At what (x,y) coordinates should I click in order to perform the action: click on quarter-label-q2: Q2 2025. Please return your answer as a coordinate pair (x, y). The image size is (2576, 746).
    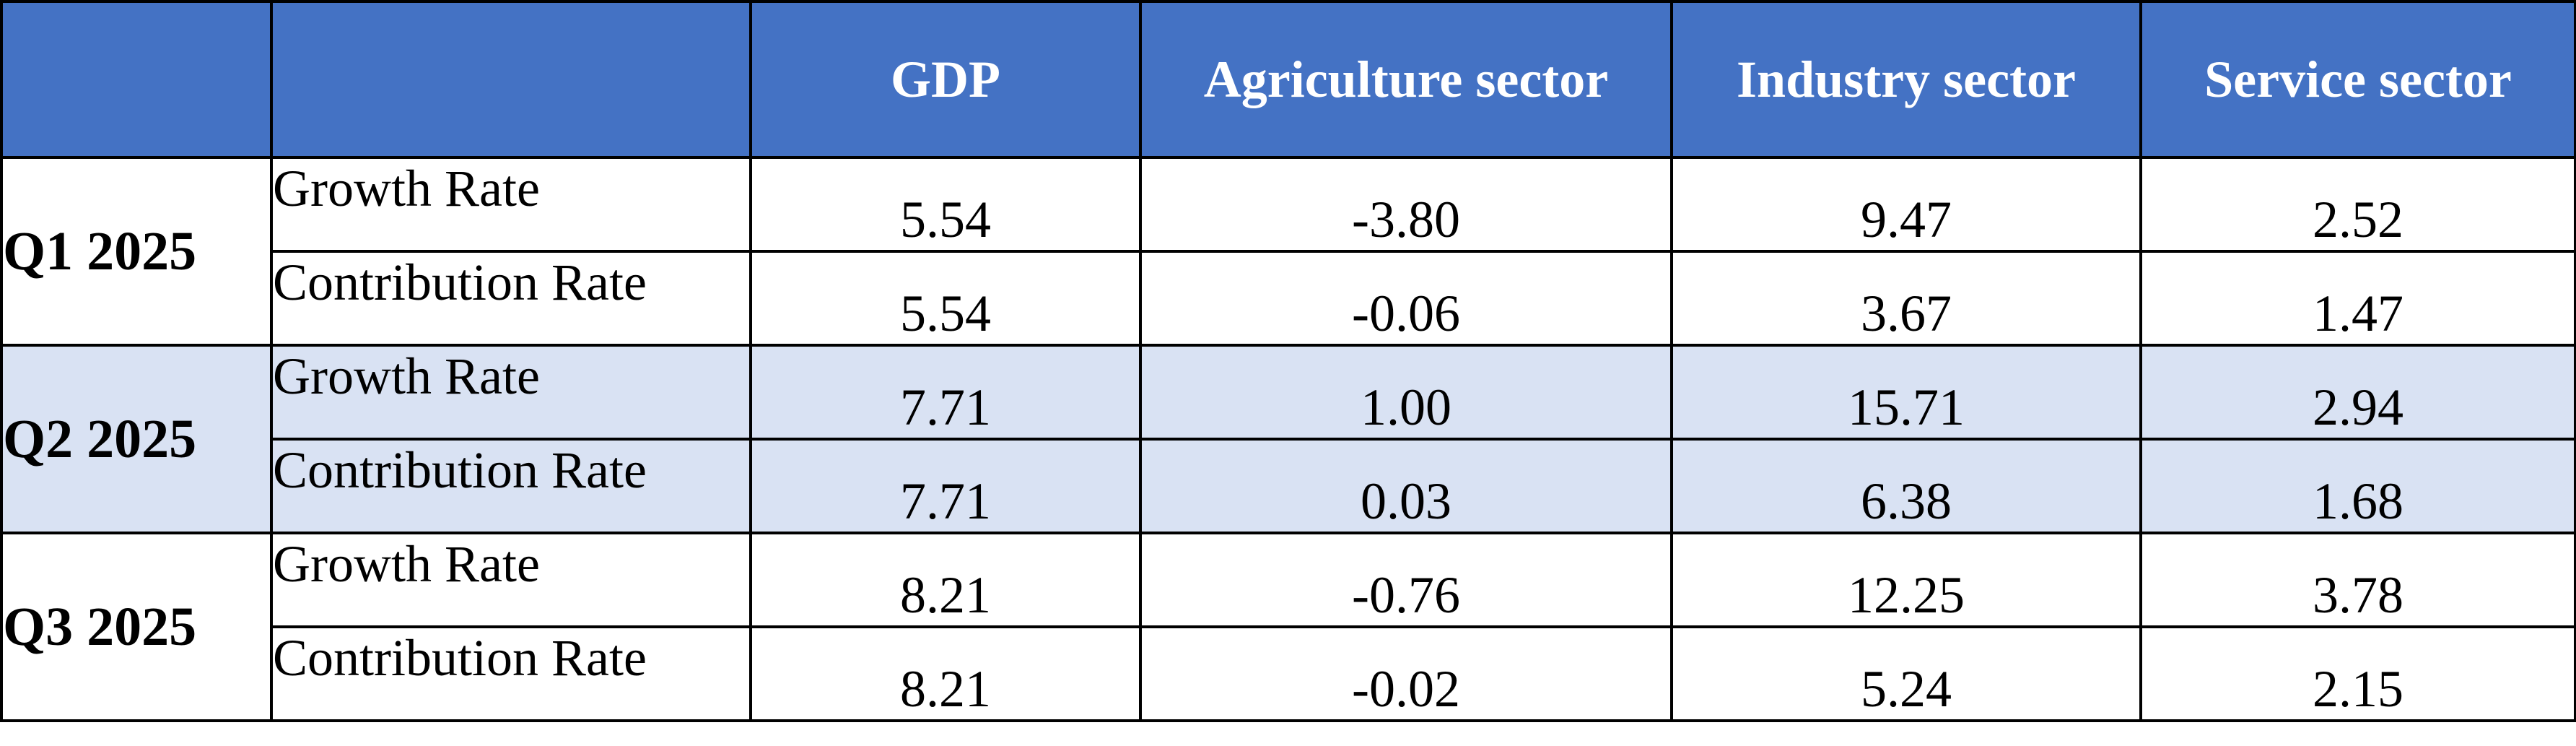
    Looking at the image, I should click on (136, 439).